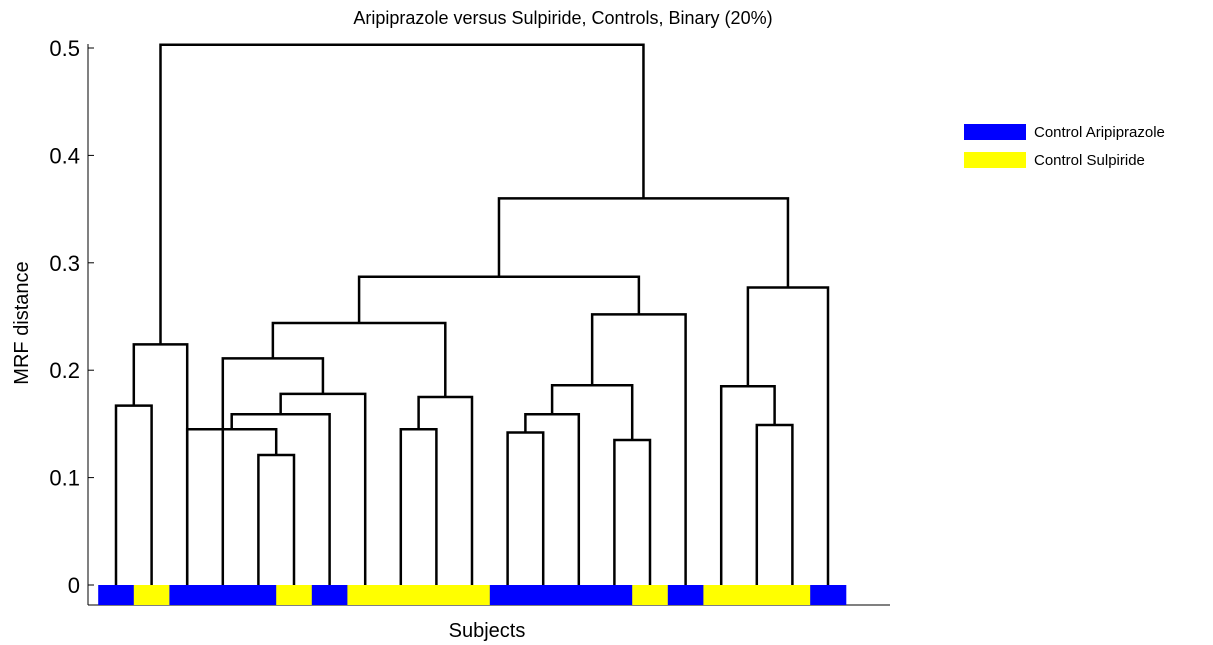 Image resolution: width=1213 pixels, height=645 pixels. I want to click on y-tick-label: 0.5, so click(64, 48).